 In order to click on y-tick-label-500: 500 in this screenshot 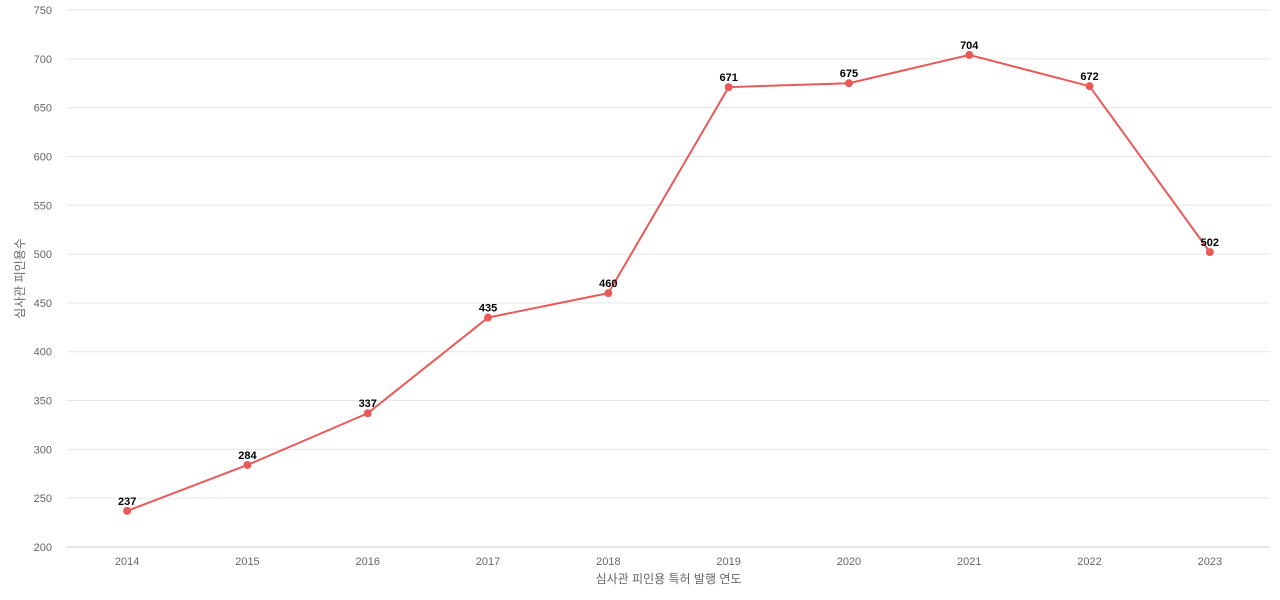, I will do `click(43, 255)`.